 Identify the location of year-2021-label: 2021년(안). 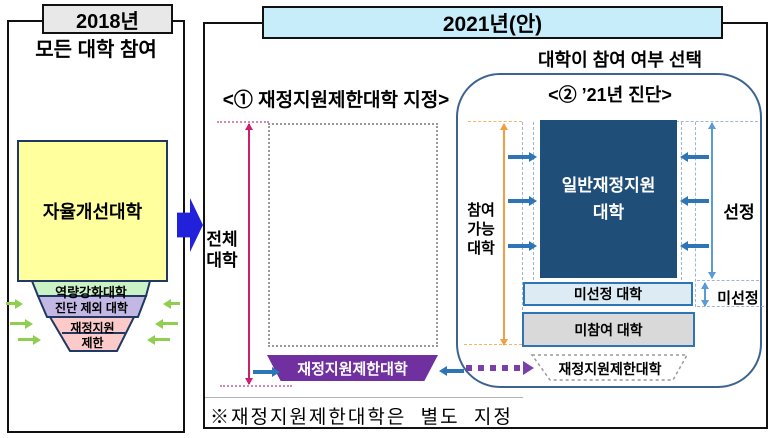
(492, 24).